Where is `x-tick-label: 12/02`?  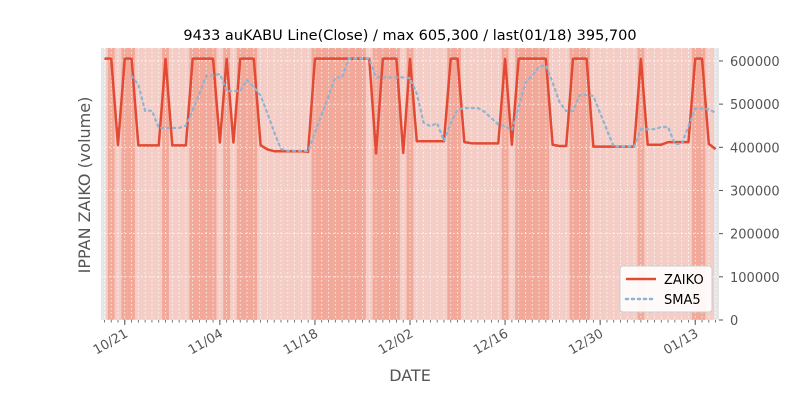 x-tick-label: 12/02 is located at coordinates (396, 342).